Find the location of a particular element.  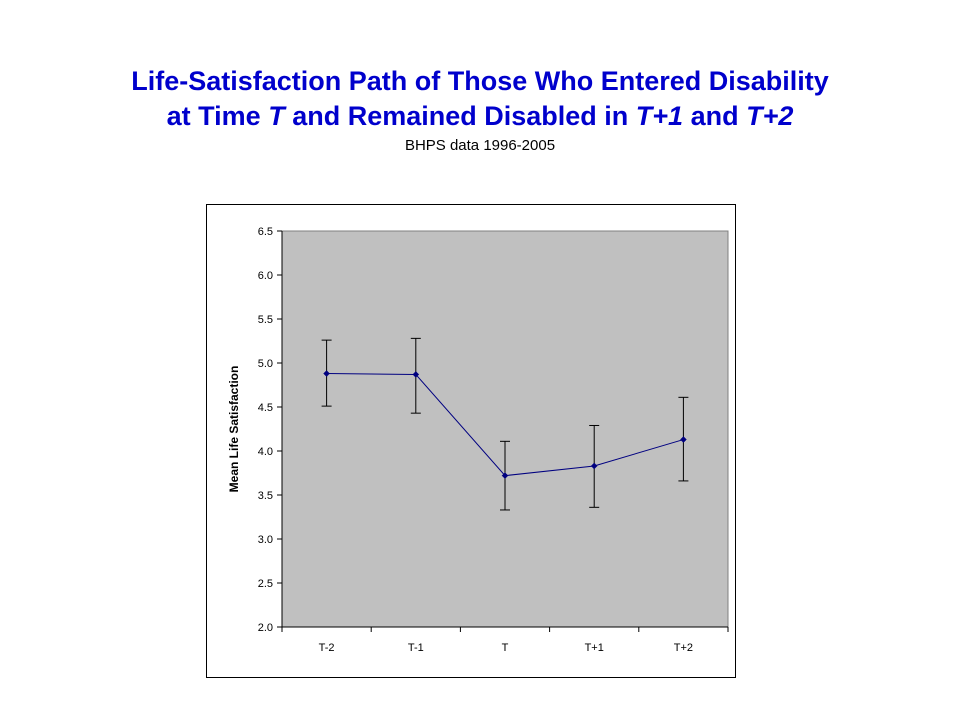

y-tick-label: 2.0 is located at coordinates (265, 628).